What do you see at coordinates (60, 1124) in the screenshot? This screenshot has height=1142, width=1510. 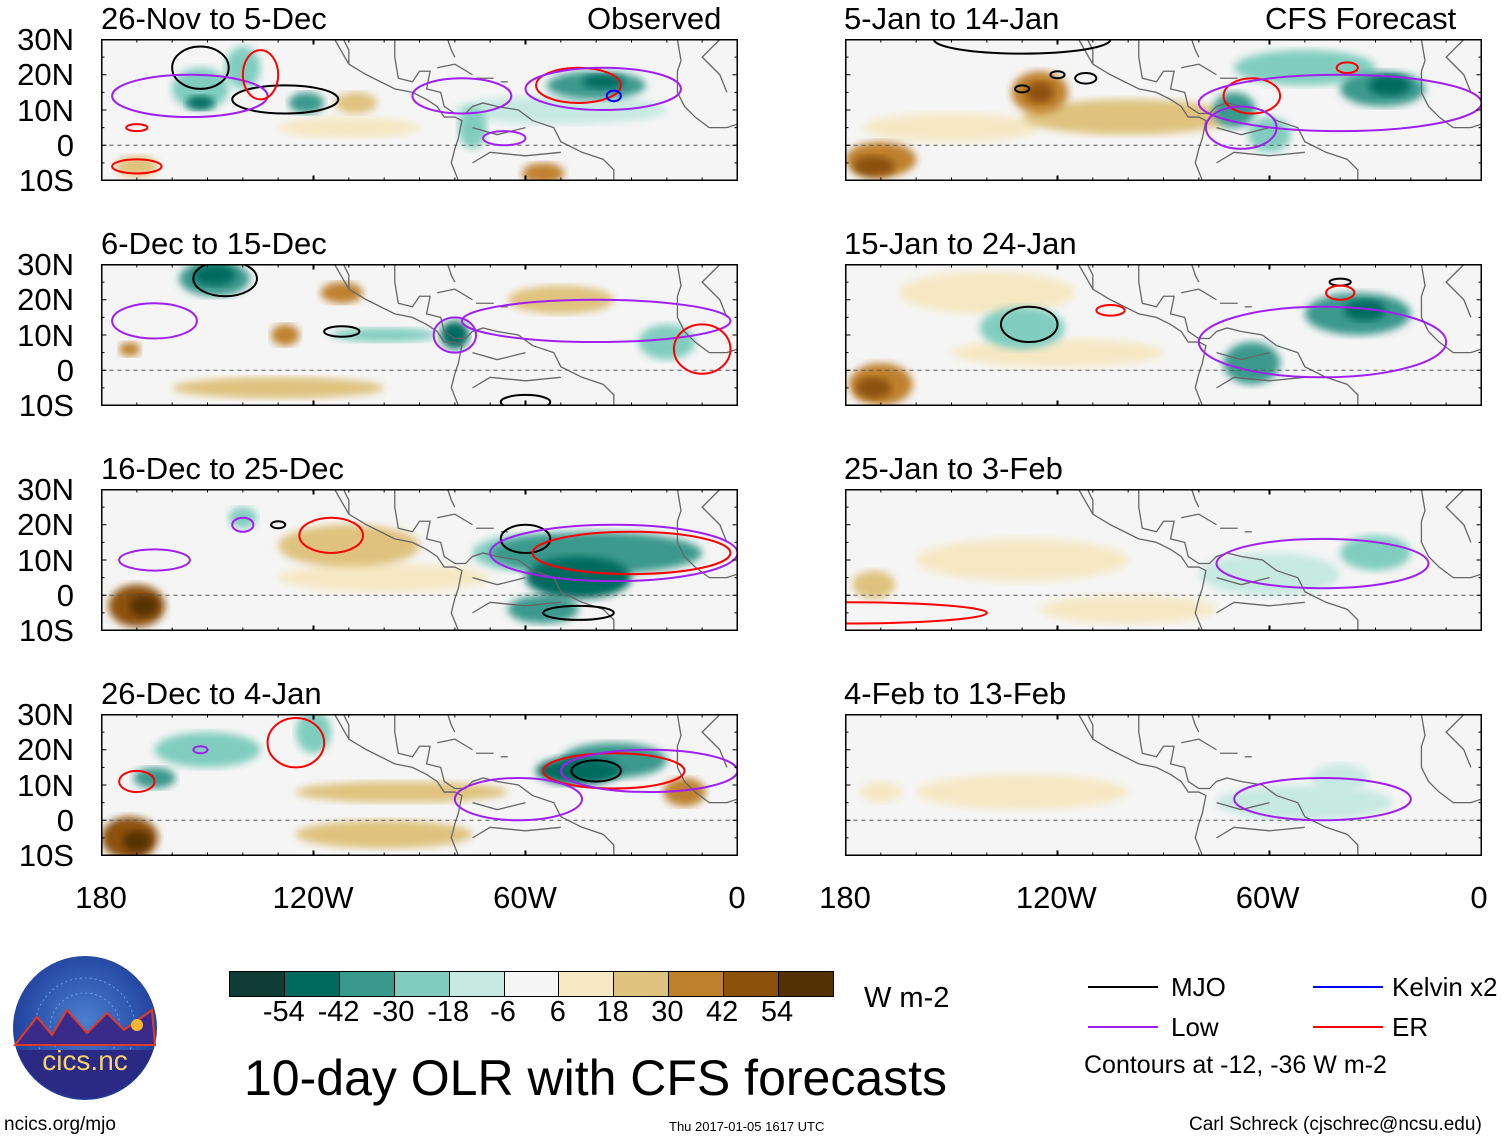 I see `website-link: ncics.org/mjo` at bounding box center [60, 1124].